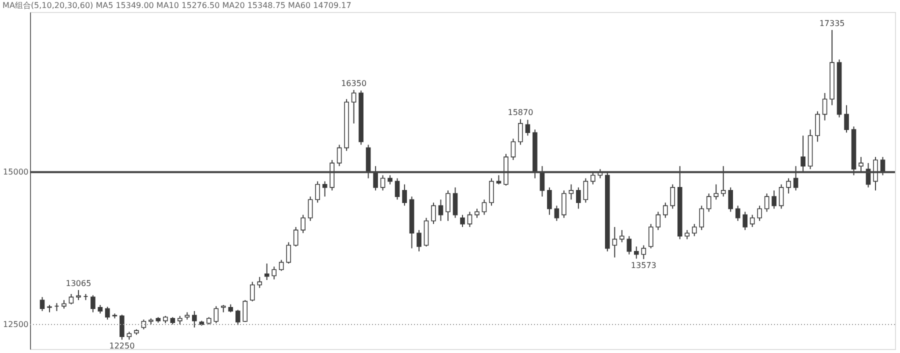 The width and height of the screenshot is (900, 353). Describe the element at coordinates (354, 83) in the screenshot. I see `annotation: 16350` at that location.